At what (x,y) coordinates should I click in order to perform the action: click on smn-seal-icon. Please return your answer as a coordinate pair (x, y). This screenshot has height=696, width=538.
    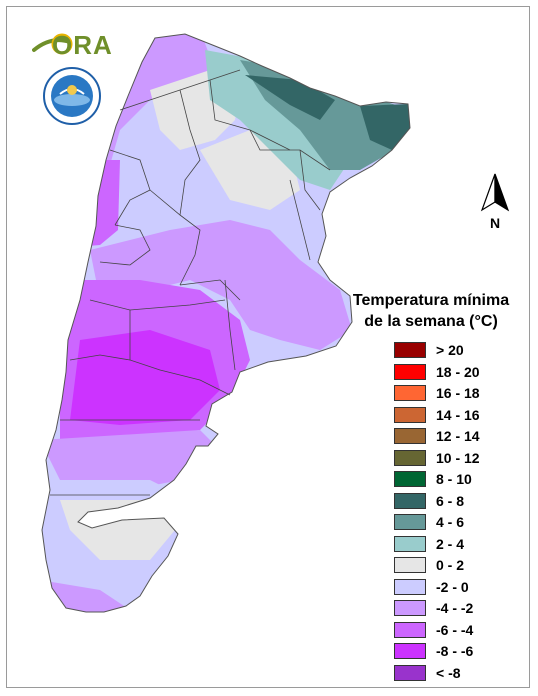
    Looking at the image, I should click on (72, 96).